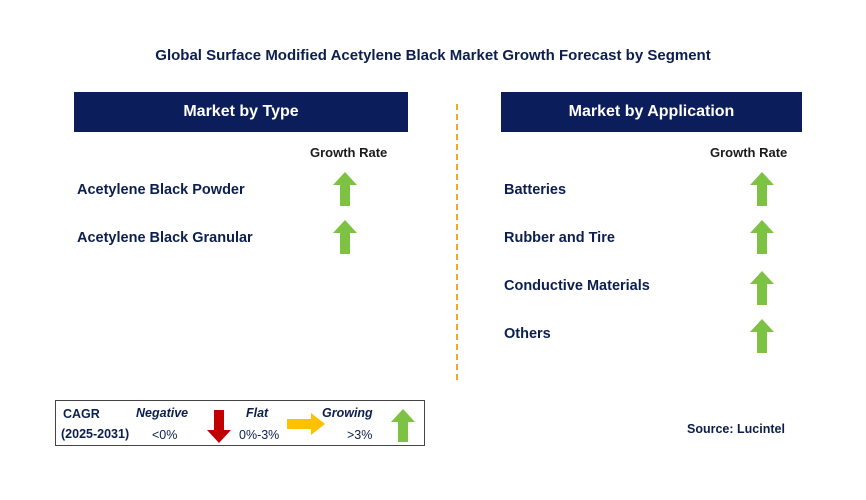 Image resolution: width=866 pixels, height=500 pixels. Describe the element at coordinates (349, 152) in the screenshot. I see `type-growth-rate-label: Growth Rate` at that location.